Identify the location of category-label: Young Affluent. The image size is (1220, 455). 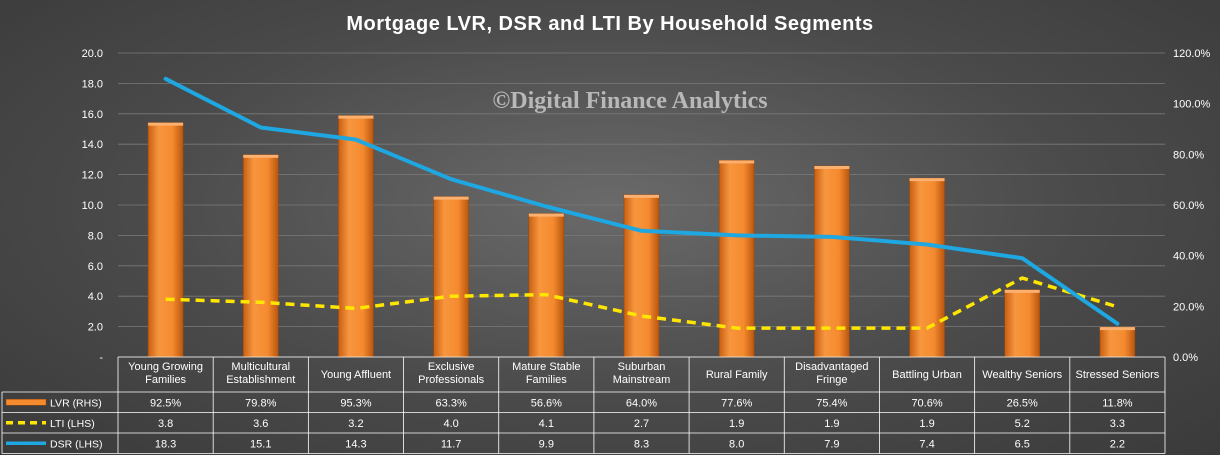
(356, 375).